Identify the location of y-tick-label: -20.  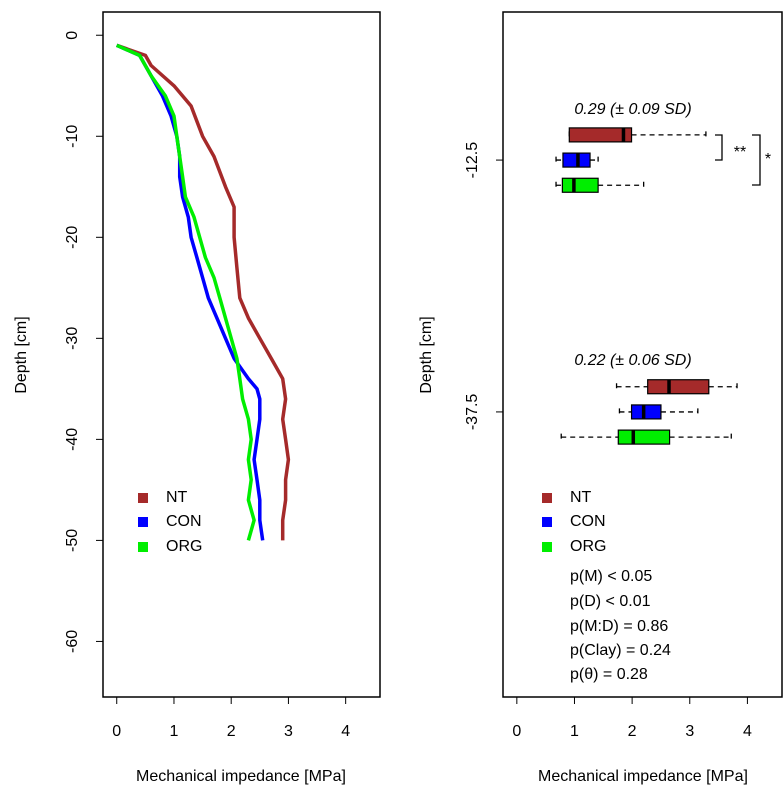
(72, 237).